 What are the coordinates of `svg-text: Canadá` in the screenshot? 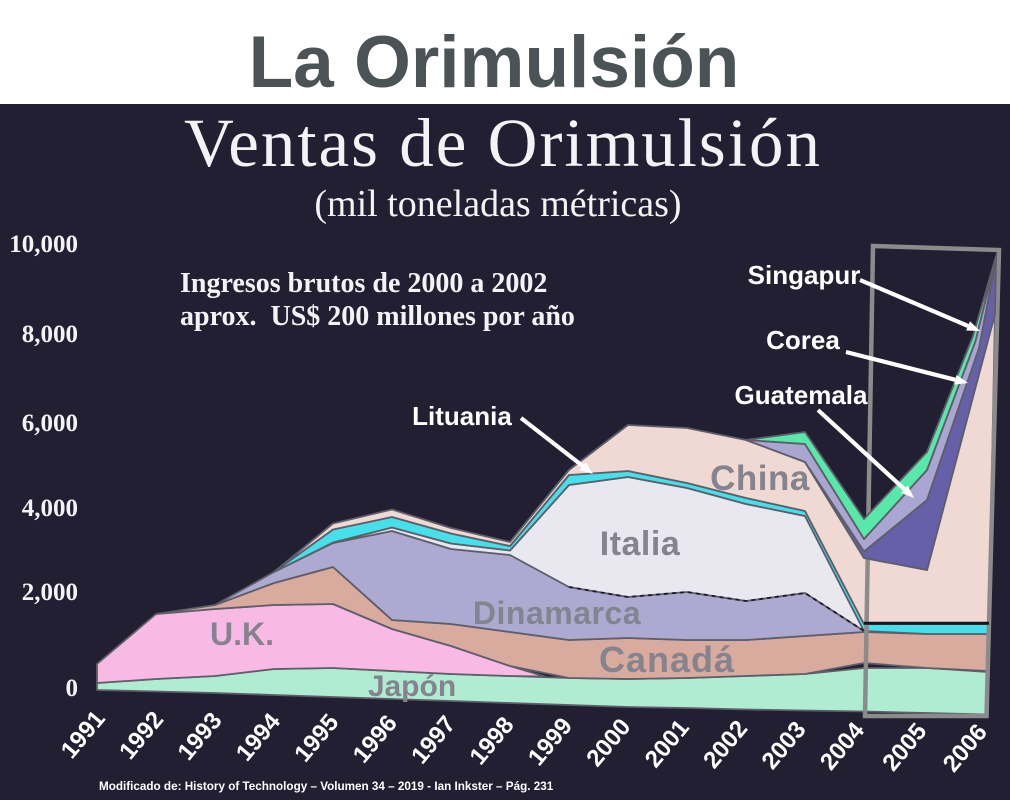 It's located at (667, 659).